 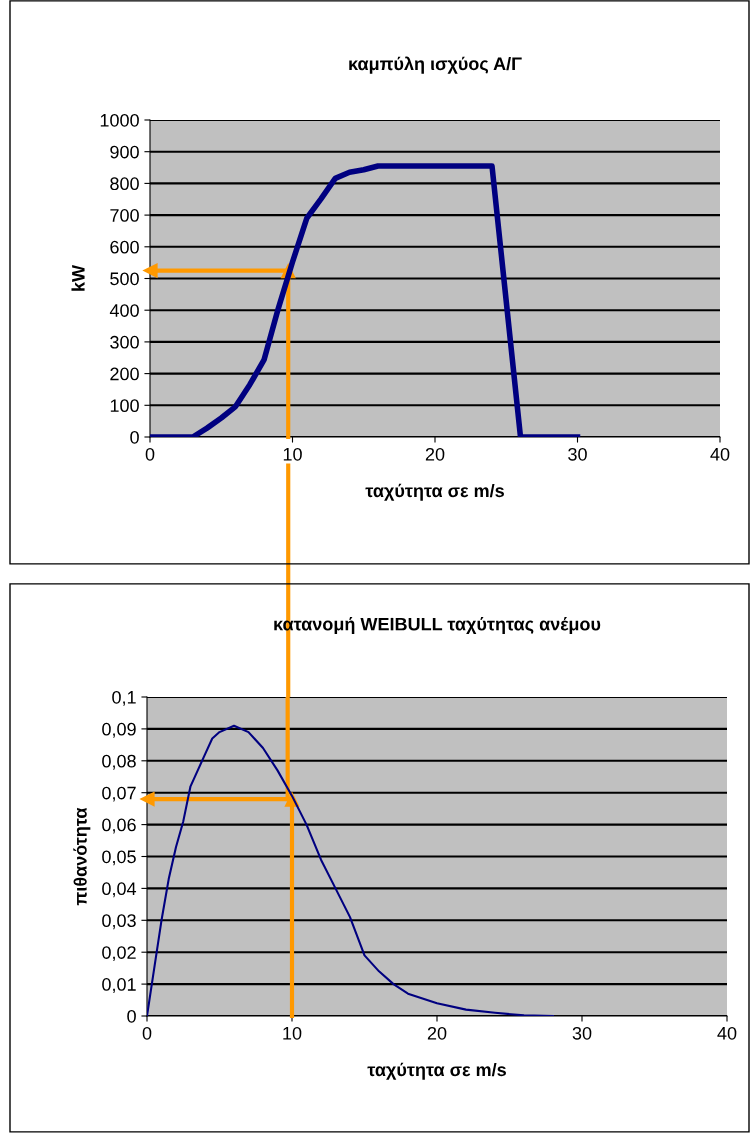 What do you see at coordinates (119, 762) in the screenshot?
I see `y-tick-label: 0,08` at bounding box center [119, 762].